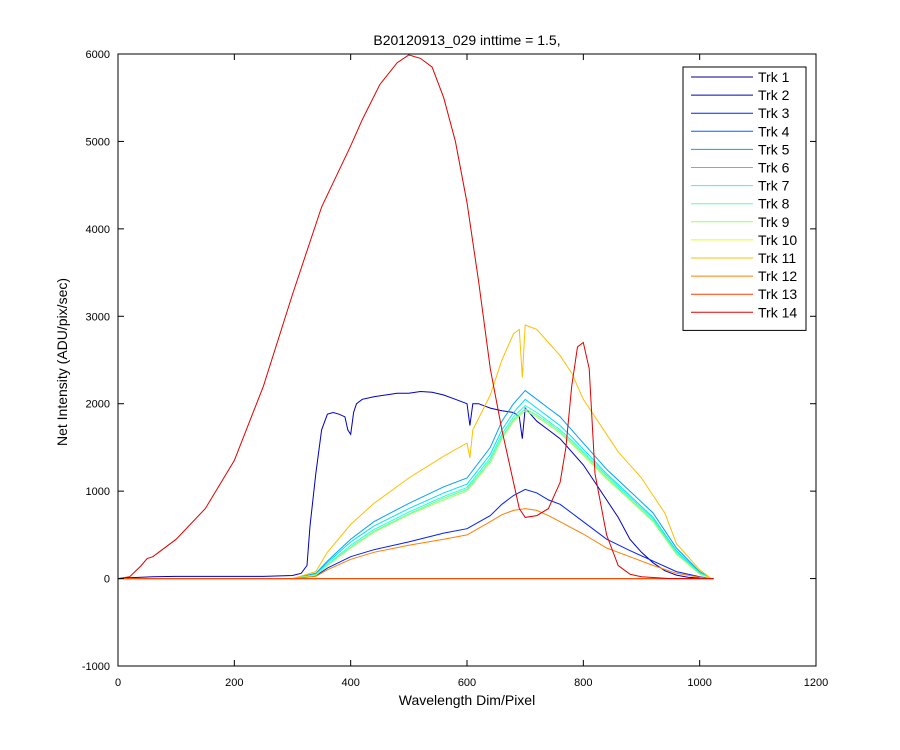 The width and height of the screenshot is (900, 750). Describe the element at coordinates (774, 131) in the screenshot. I see `legend-label-trk-4: Trk 4` at that location.